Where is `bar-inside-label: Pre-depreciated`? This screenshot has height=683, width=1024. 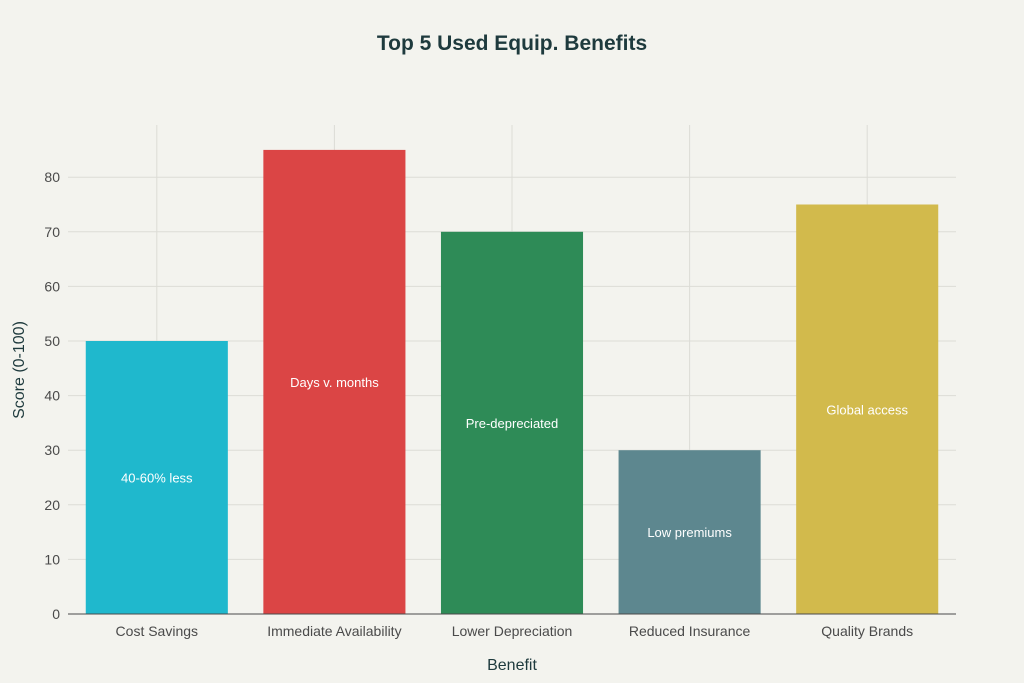
bar-inside-label: Pre-depreciated is located at coordinates (512, 423).